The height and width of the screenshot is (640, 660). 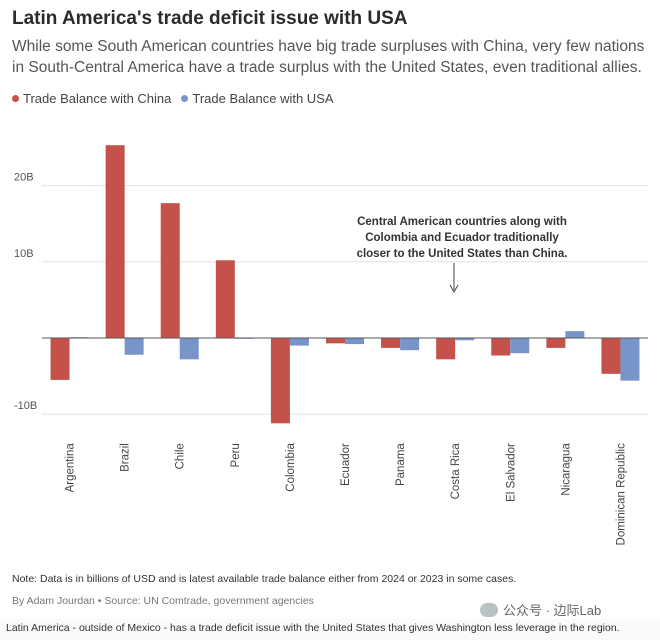 What do you see at coordinates (97, 98) in the screenshot?
I see `legend-label-china: Trade Balance with China` at bounding box center [97, 98].